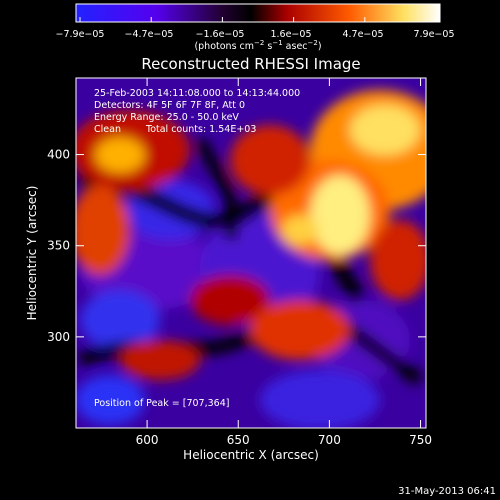  Describe the element at coordinates (149, 34) in the screenshot. I see `colorbar-tick-1: −4.7e−05` at that location.